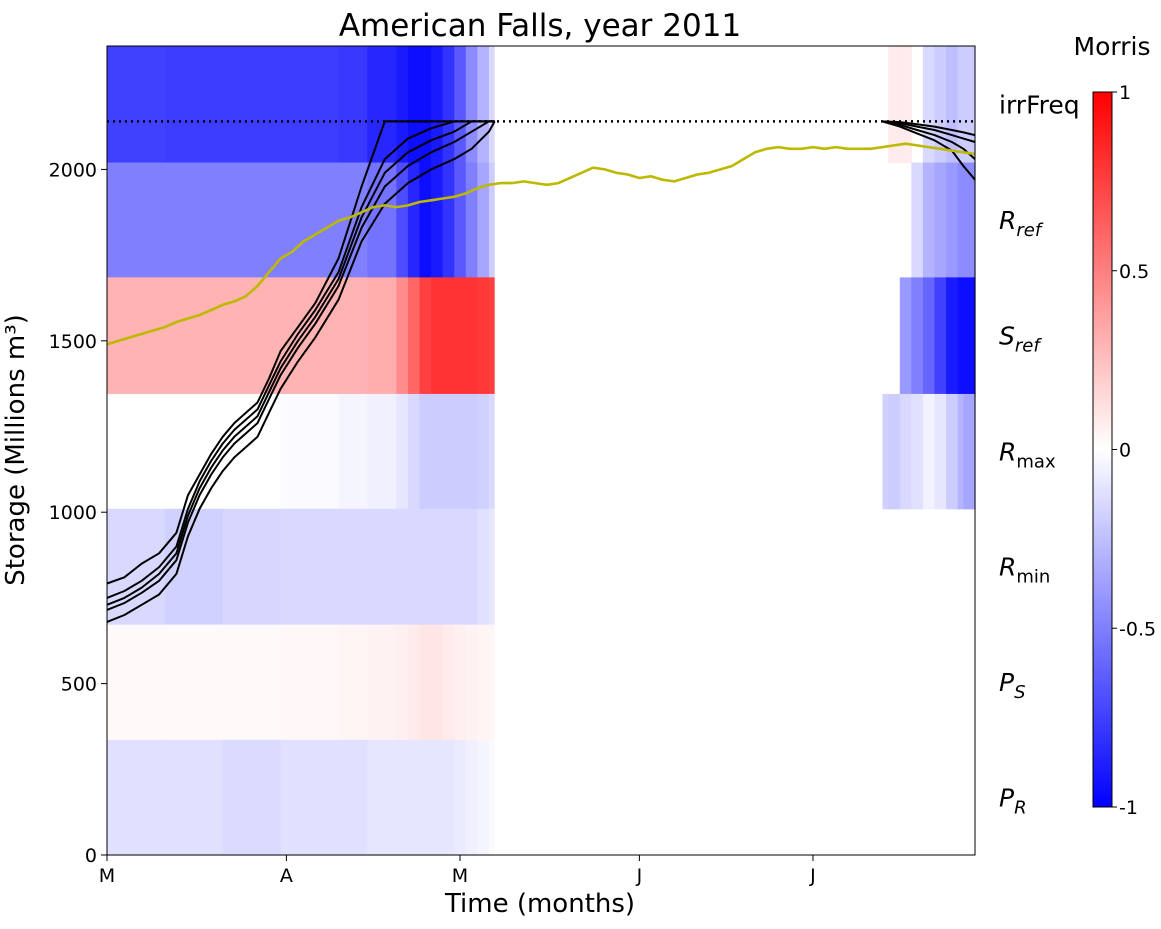 This screenshot has height=929, width=1161. What do you see at coordinates (73, 342) in the screenshot?
I see `y-tick-label: 1500` at bounding box center [73, 342].